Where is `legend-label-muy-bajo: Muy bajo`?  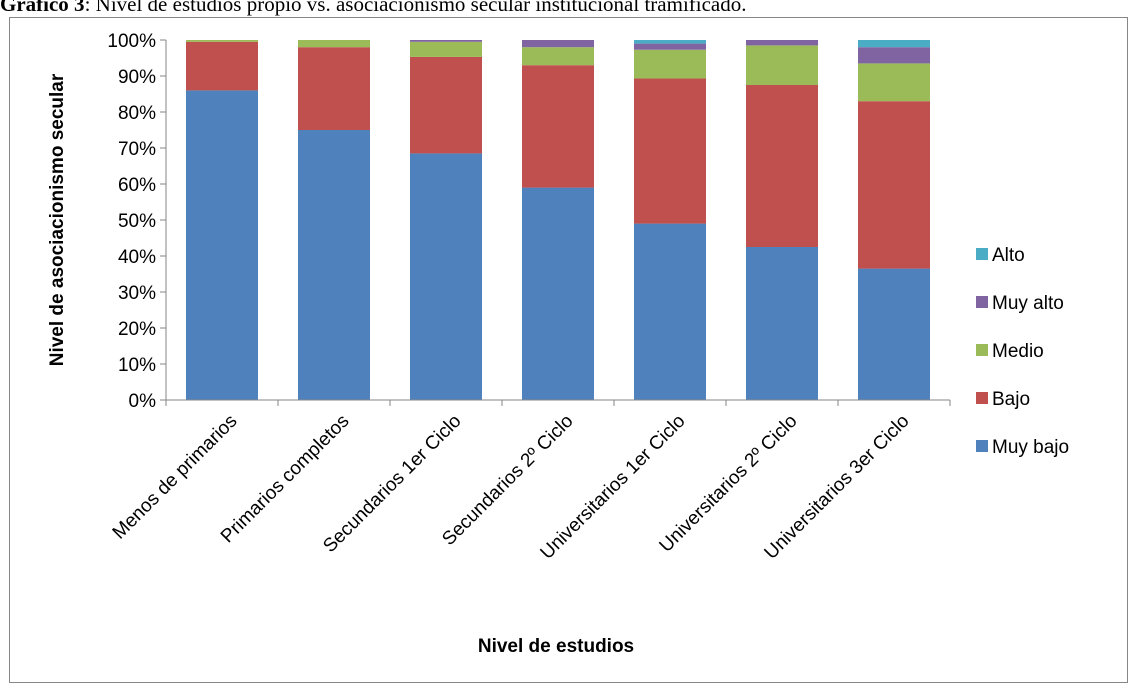 legend-label-muy-bajo: Muy bajo is located at coordinates (1030, 447).